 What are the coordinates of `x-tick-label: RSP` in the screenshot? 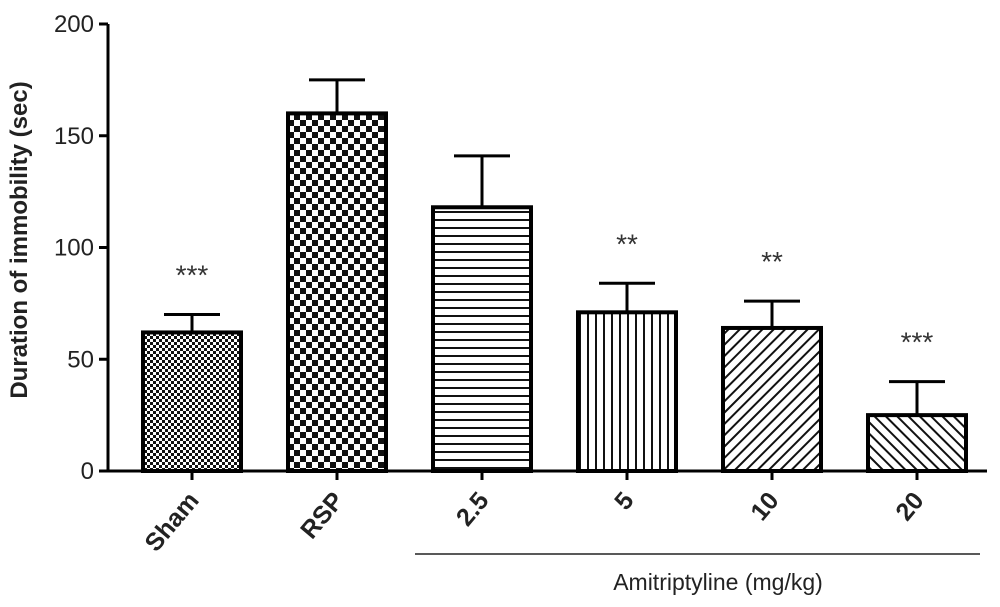 It's located at (322, 515).